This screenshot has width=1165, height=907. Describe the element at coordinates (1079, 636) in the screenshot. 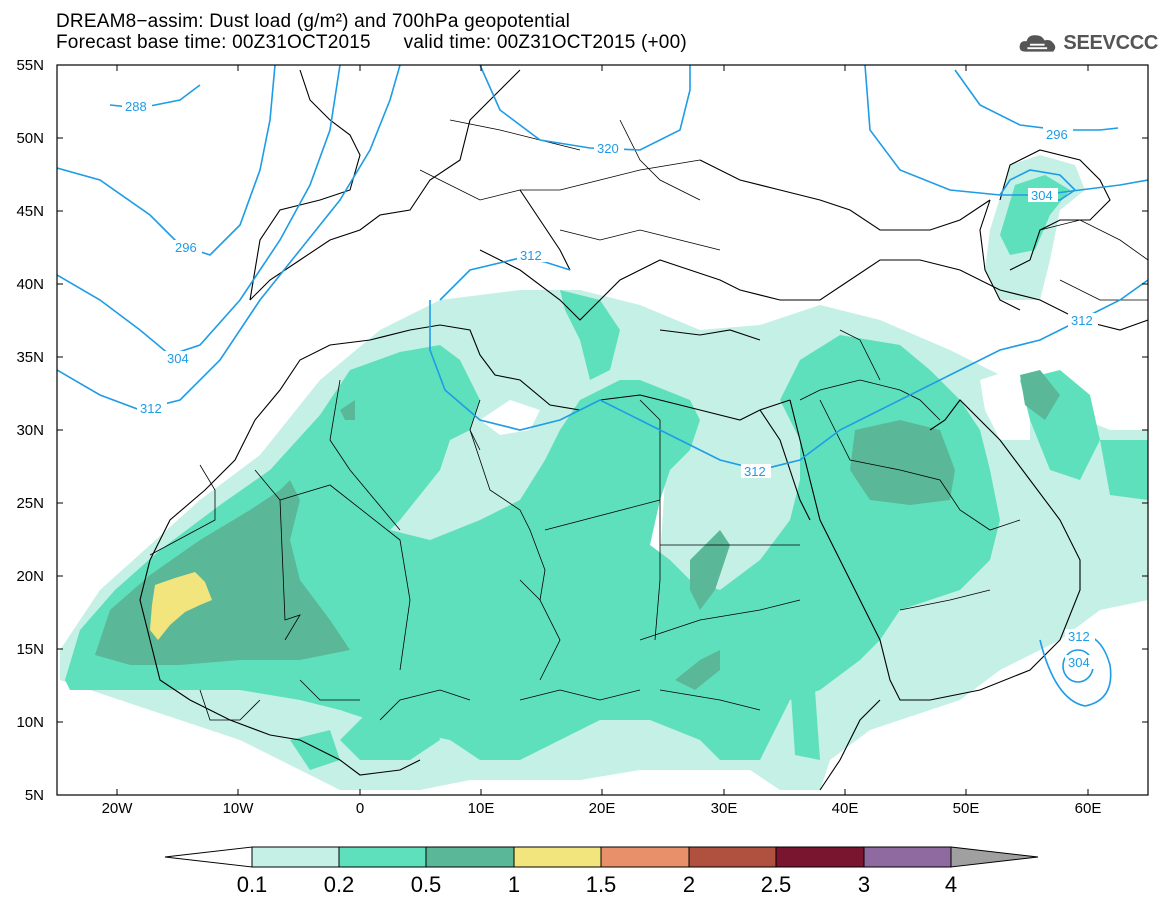

I see `contour-label-312-arabian-sea: 312` at that location.